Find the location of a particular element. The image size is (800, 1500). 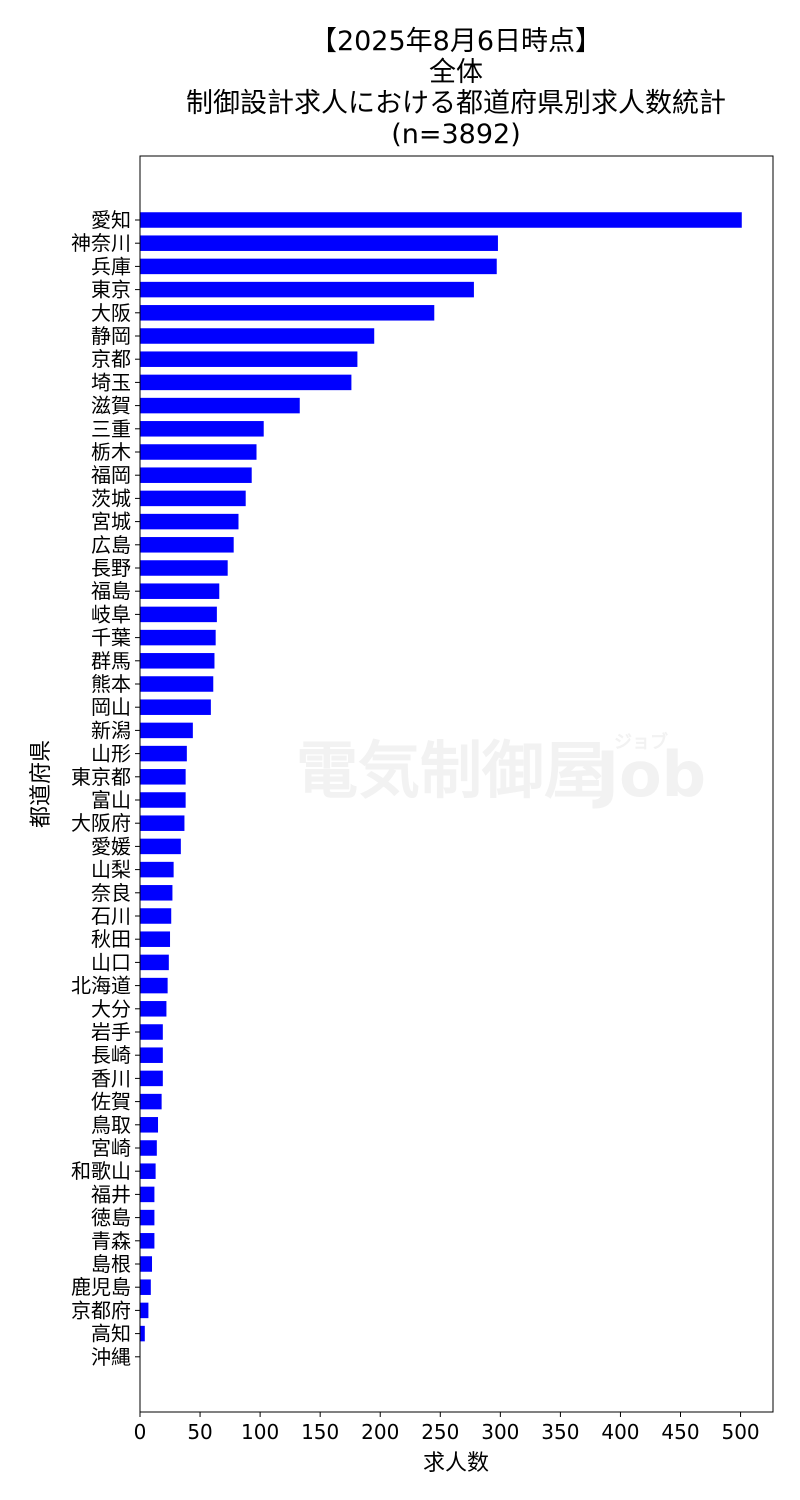

x-axis-title: 求人数 is located at coordinates (456, 1463).